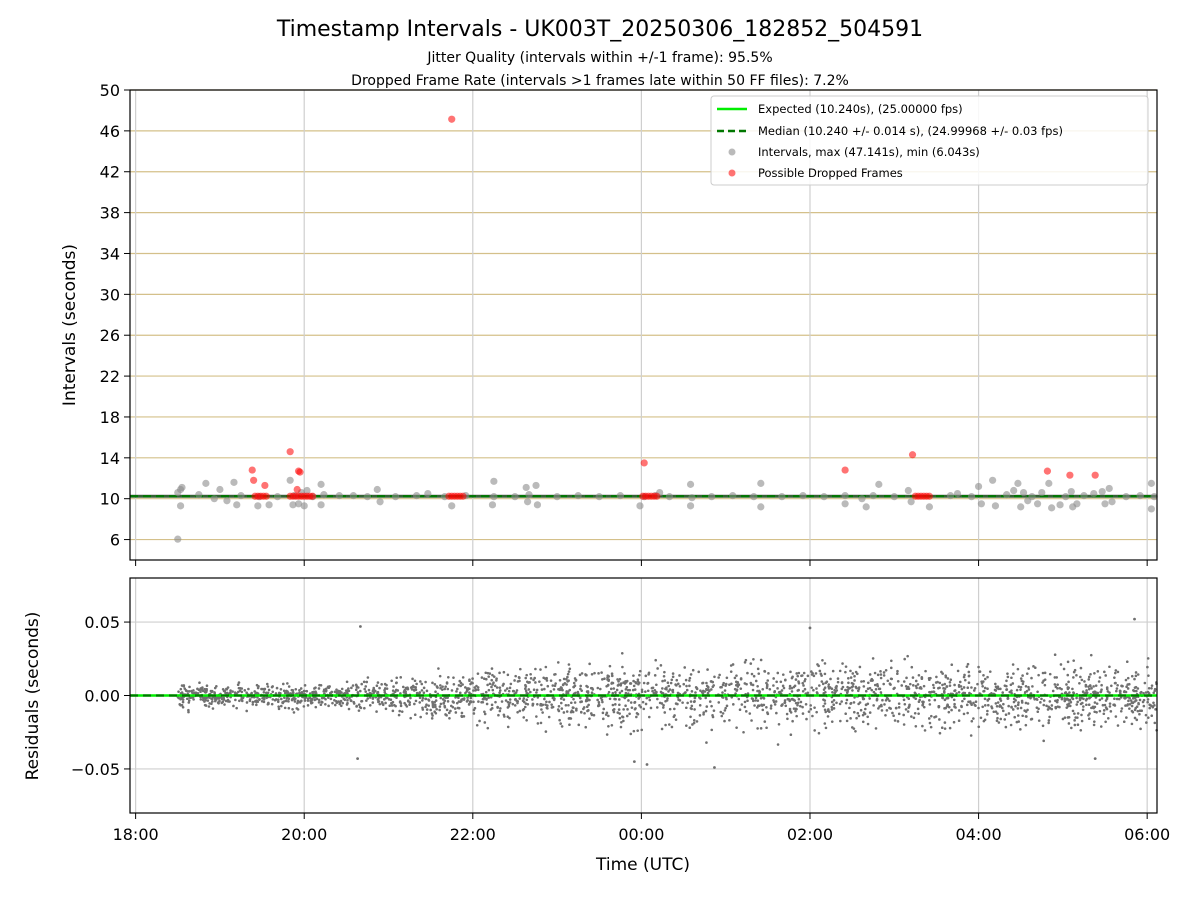 The width and height of the screenshot is (1200, 900). Describe the element at coordinates (110, 499) in the screenshot. I see `intervals-y-tick-label: 10` at that location.